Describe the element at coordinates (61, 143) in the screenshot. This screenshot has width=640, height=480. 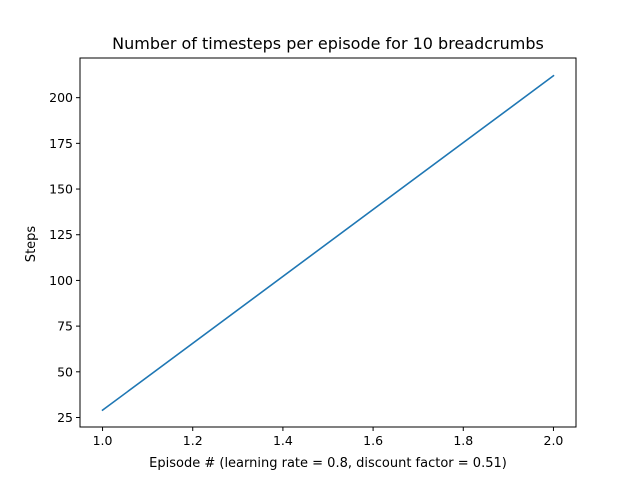
I see `y-tick-label: 175` at that location.